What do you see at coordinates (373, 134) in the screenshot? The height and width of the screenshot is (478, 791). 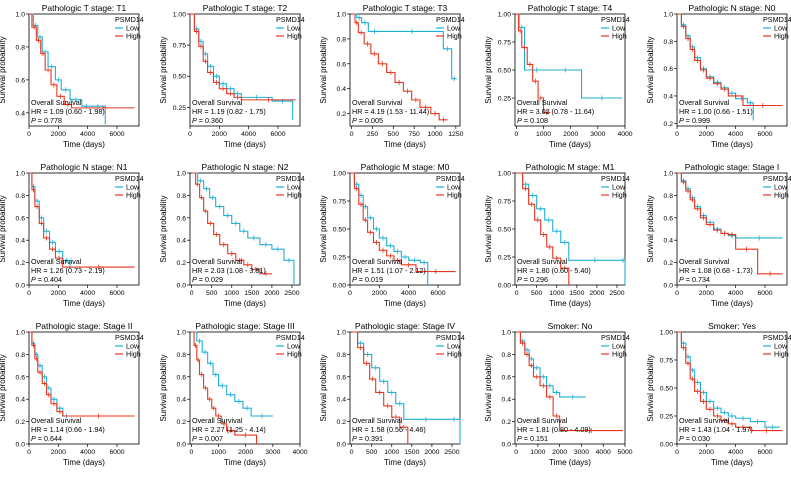 I see `x-tick-label: 250` at bounding box center [373, 134].